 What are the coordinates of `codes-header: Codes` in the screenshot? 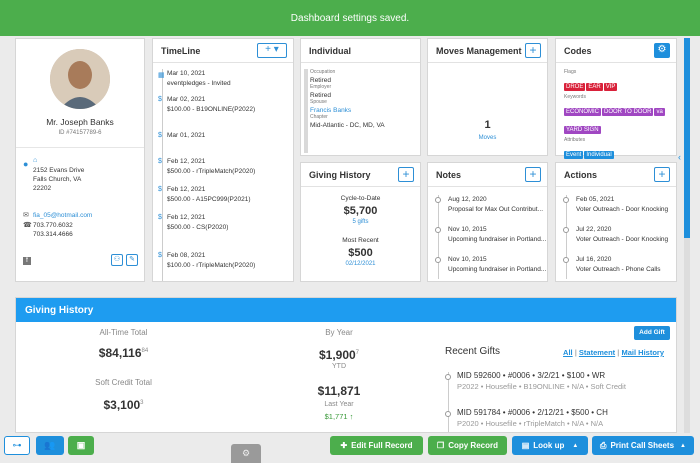 It's located at (616, 51).